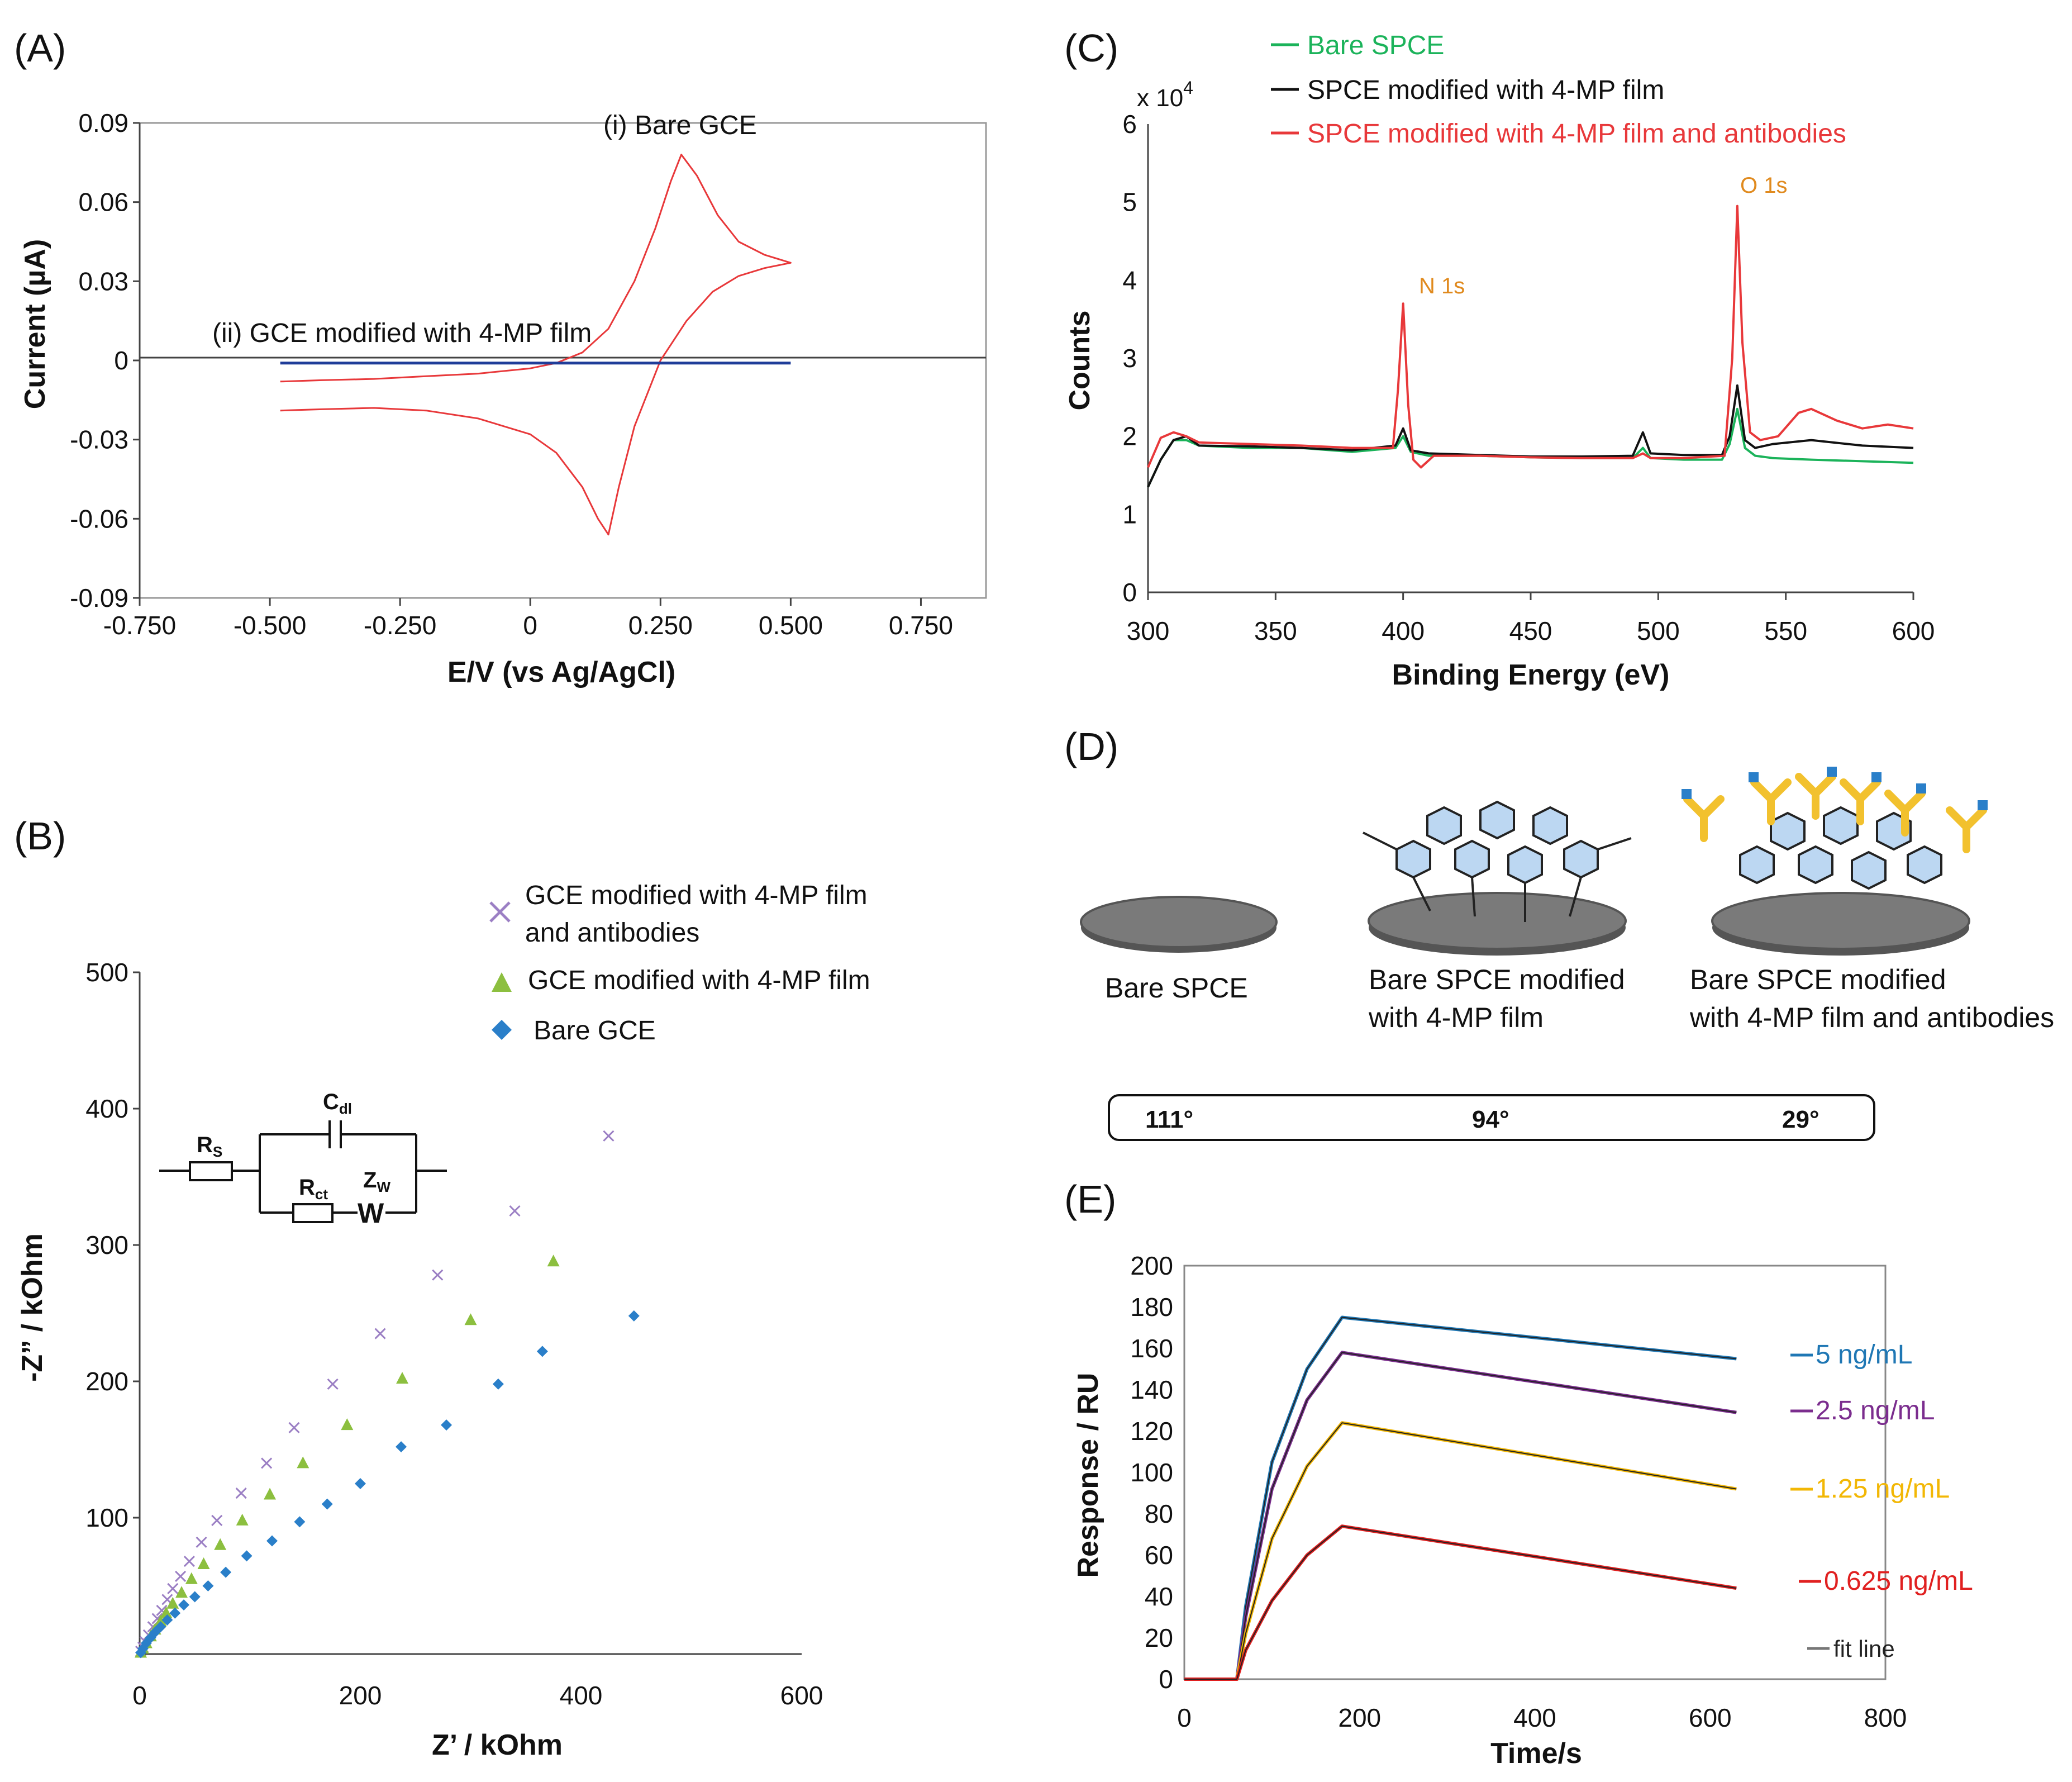  What do you see at coordinates (1151, 1389) in the screenshot?
I see `y-tick-label: 140` at bounding box center [1151, 1389].